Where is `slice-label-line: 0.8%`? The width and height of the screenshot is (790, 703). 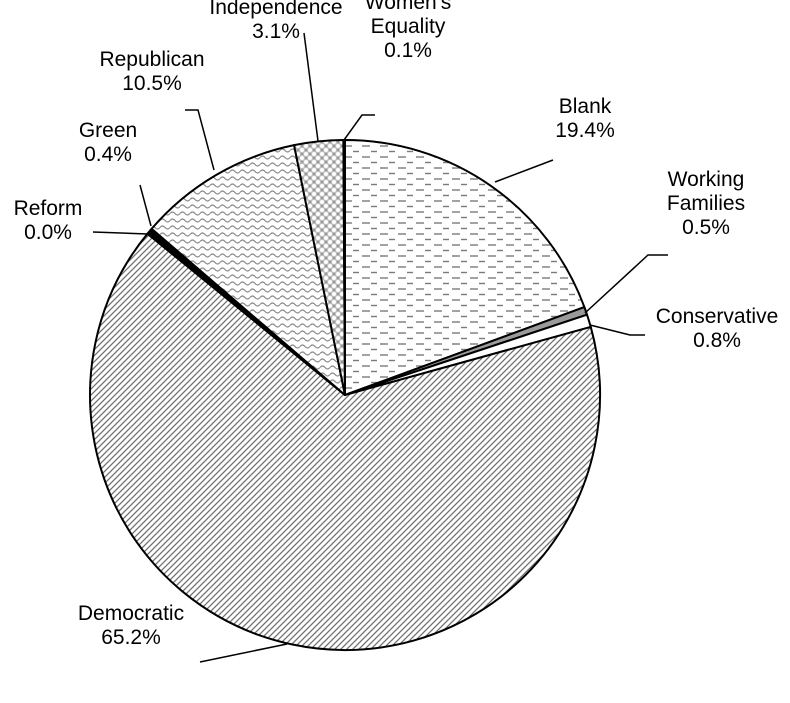
slice-label-line: 0.8% is located at coordinates (717, 340).